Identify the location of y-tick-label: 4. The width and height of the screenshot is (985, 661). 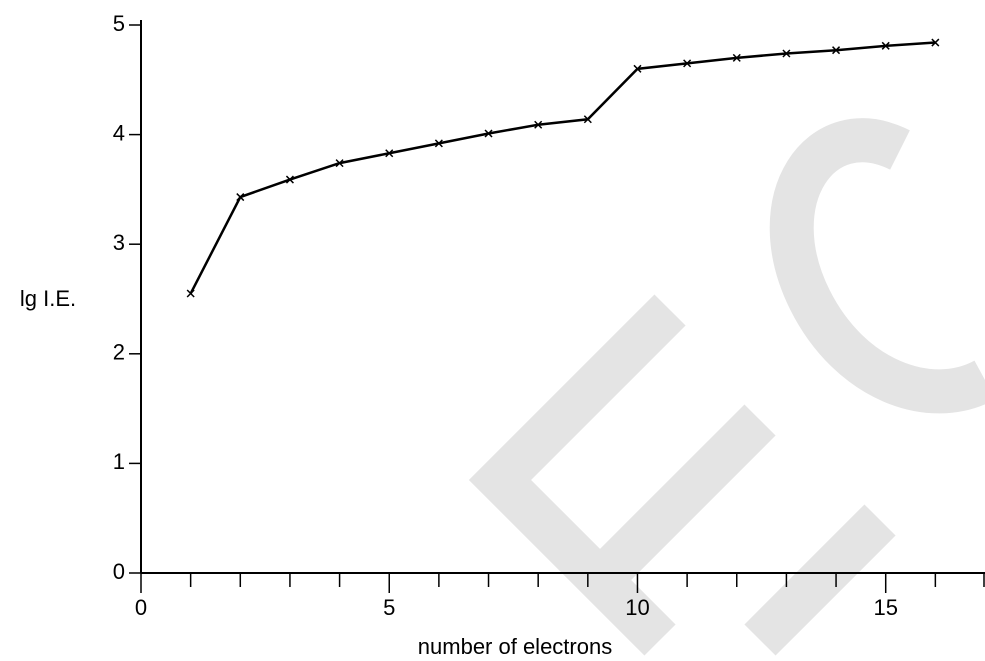
(119, 132).